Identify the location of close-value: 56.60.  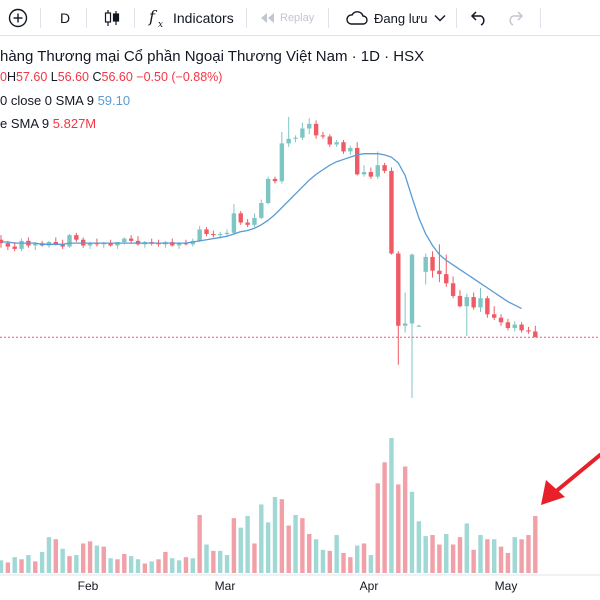
(117, 77).